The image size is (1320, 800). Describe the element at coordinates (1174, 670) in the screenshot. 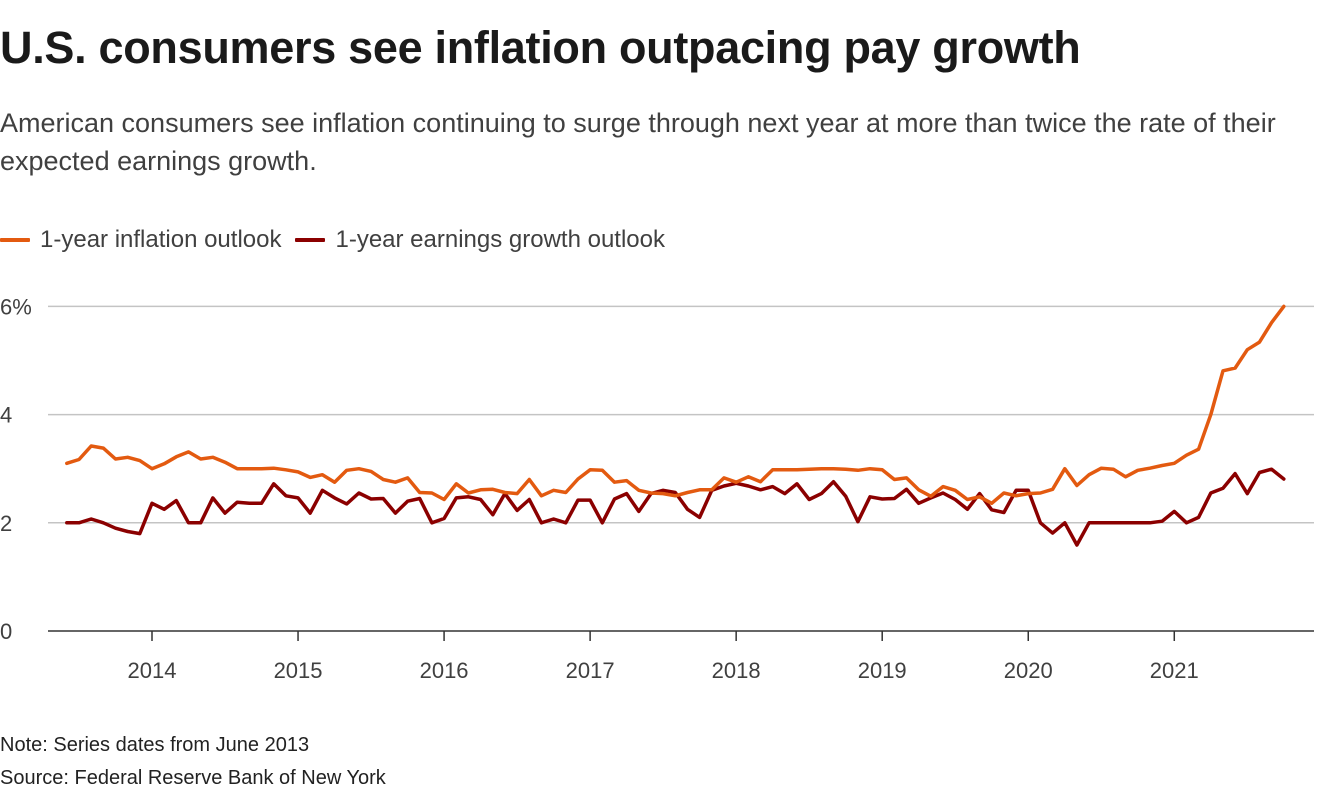

I see `x-tick-label: 2021` at that location.